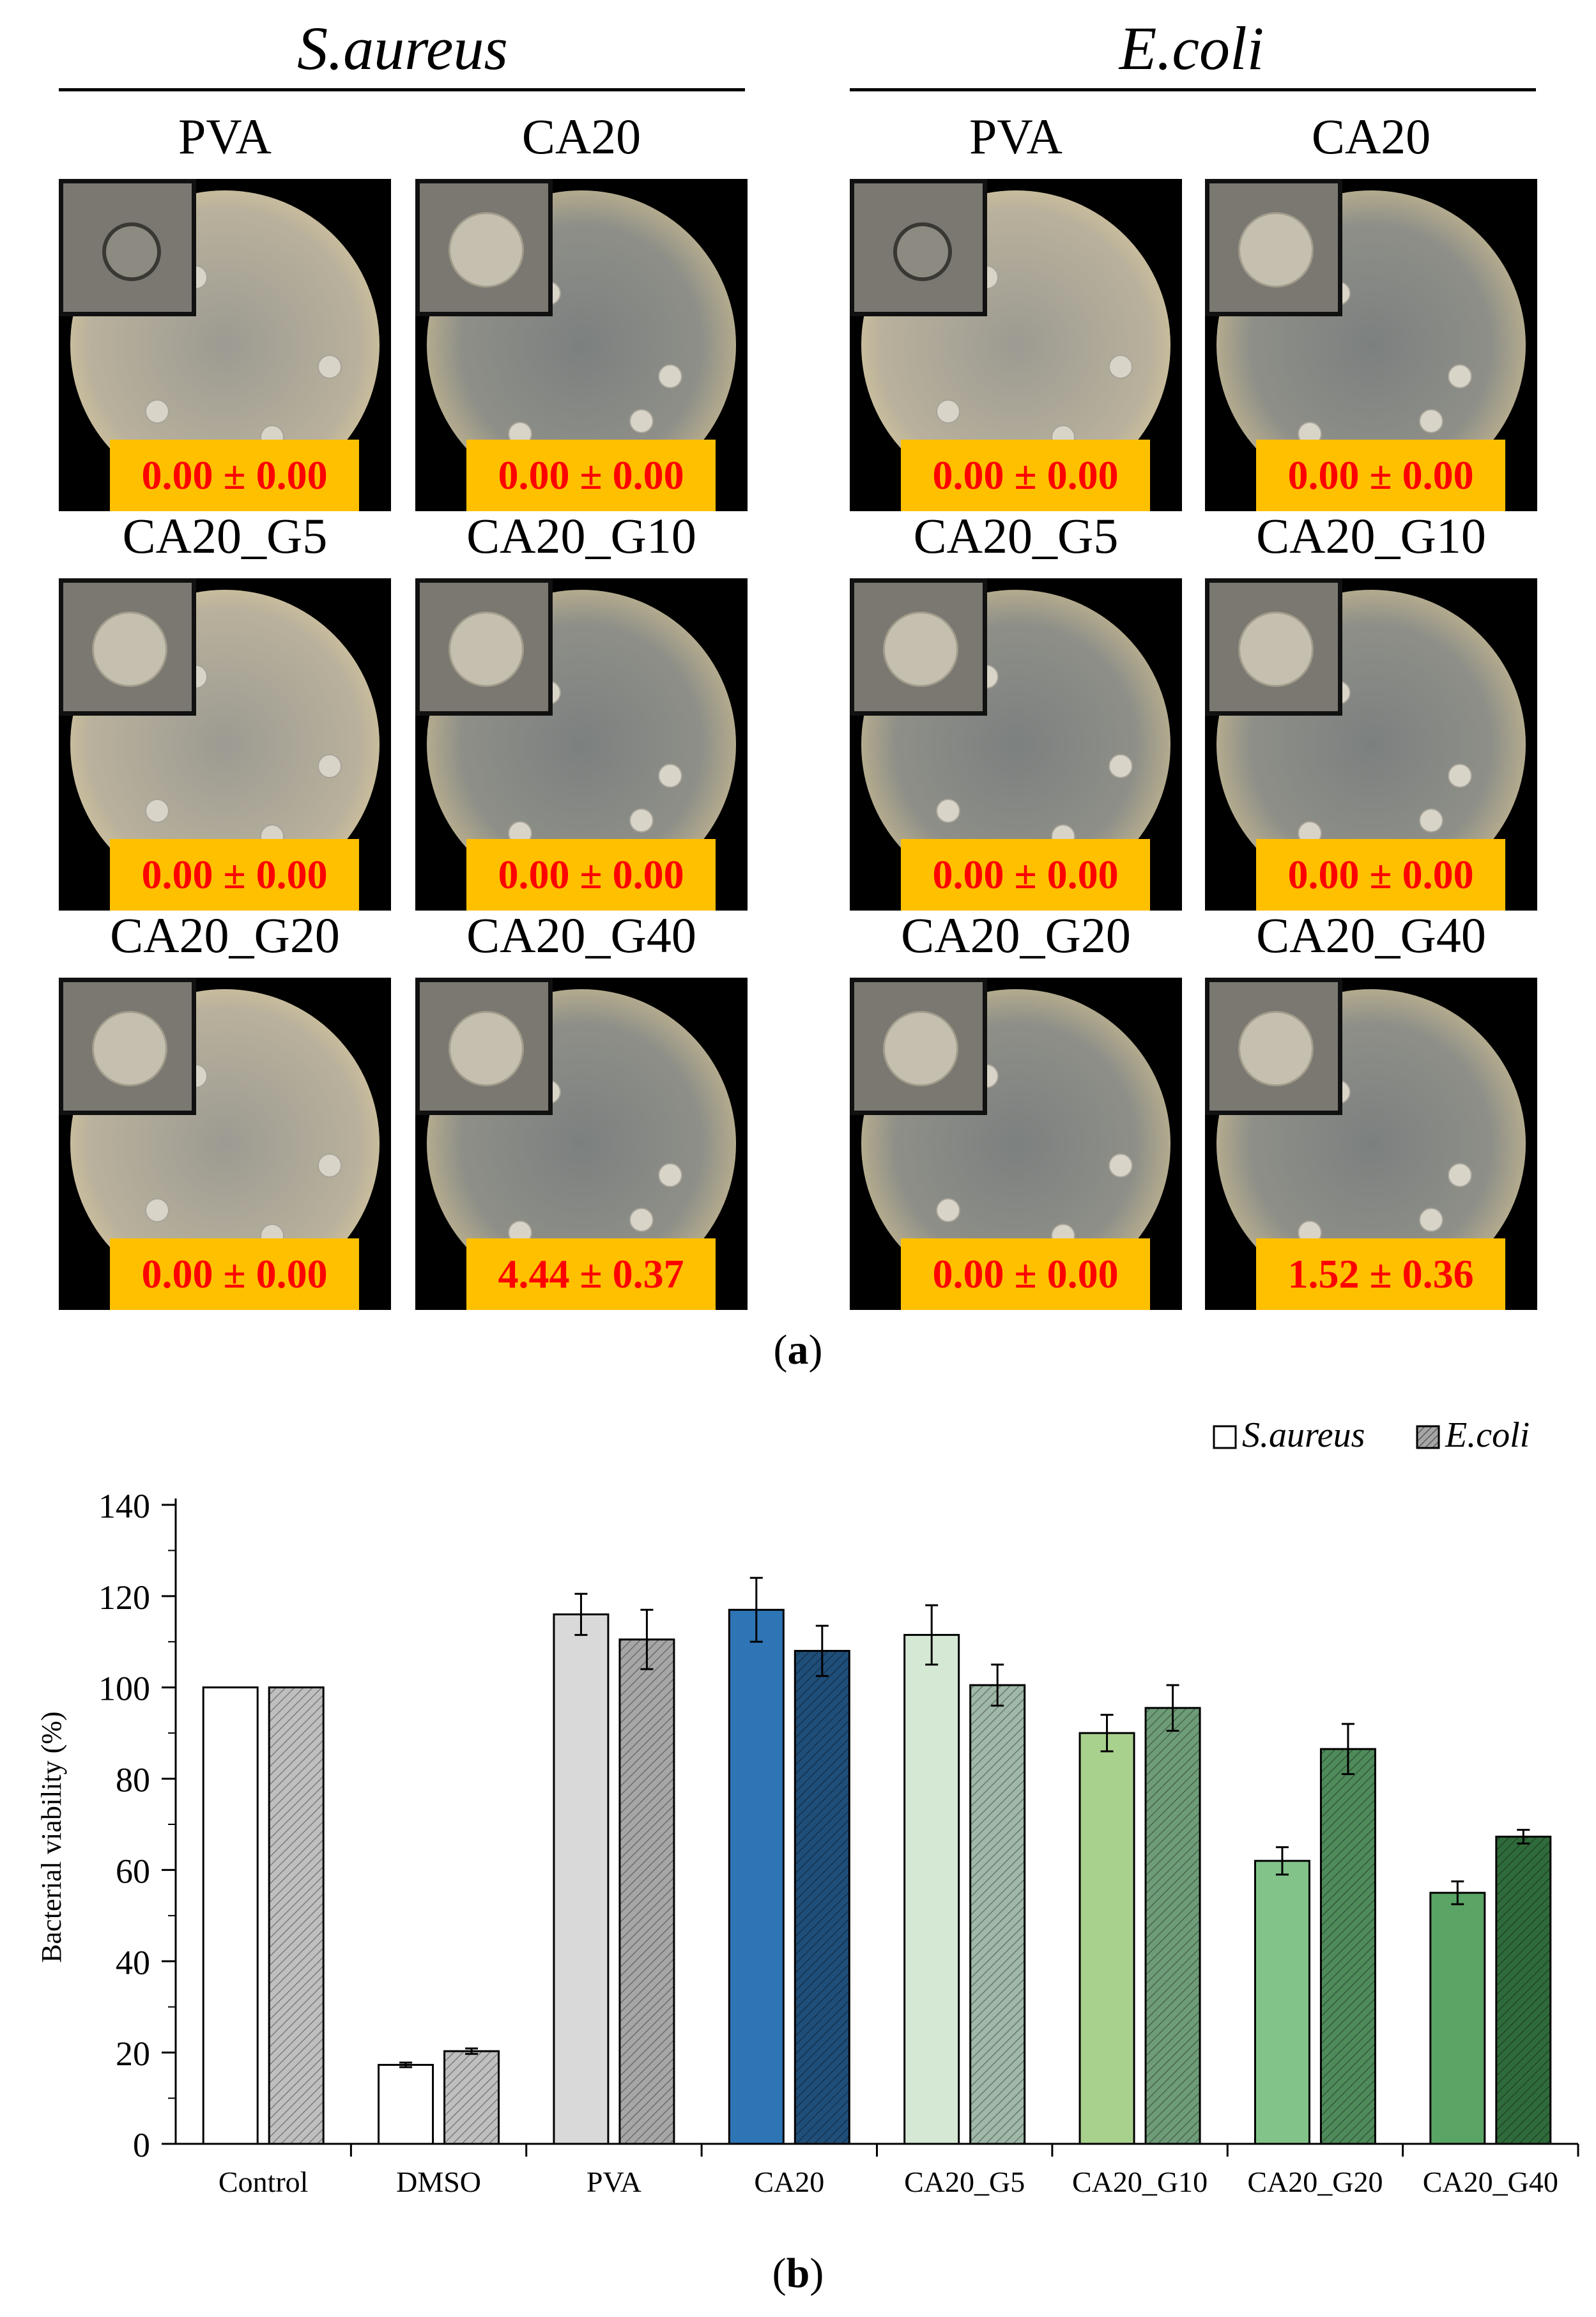  I want to click on agar-plate-photo: 4.44 ± 0.37, so click(582, 1144).